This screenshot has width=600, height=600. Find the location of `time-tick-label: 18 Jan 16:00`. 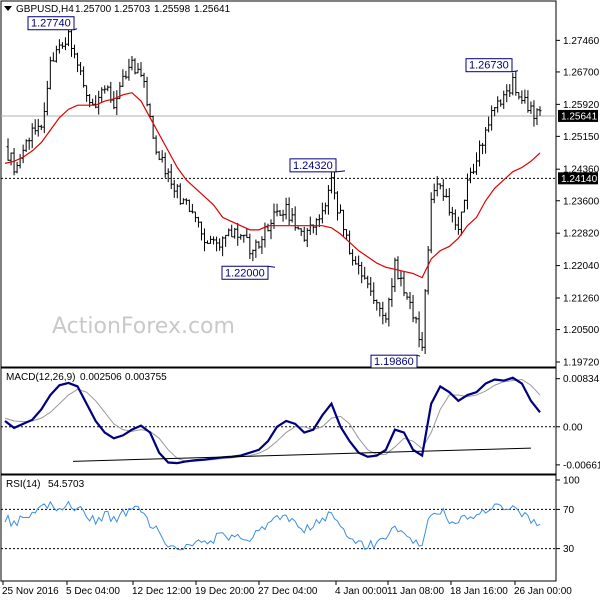

time-tick-label: 18 Jan 16:00 is located at coordinates (479, 591).